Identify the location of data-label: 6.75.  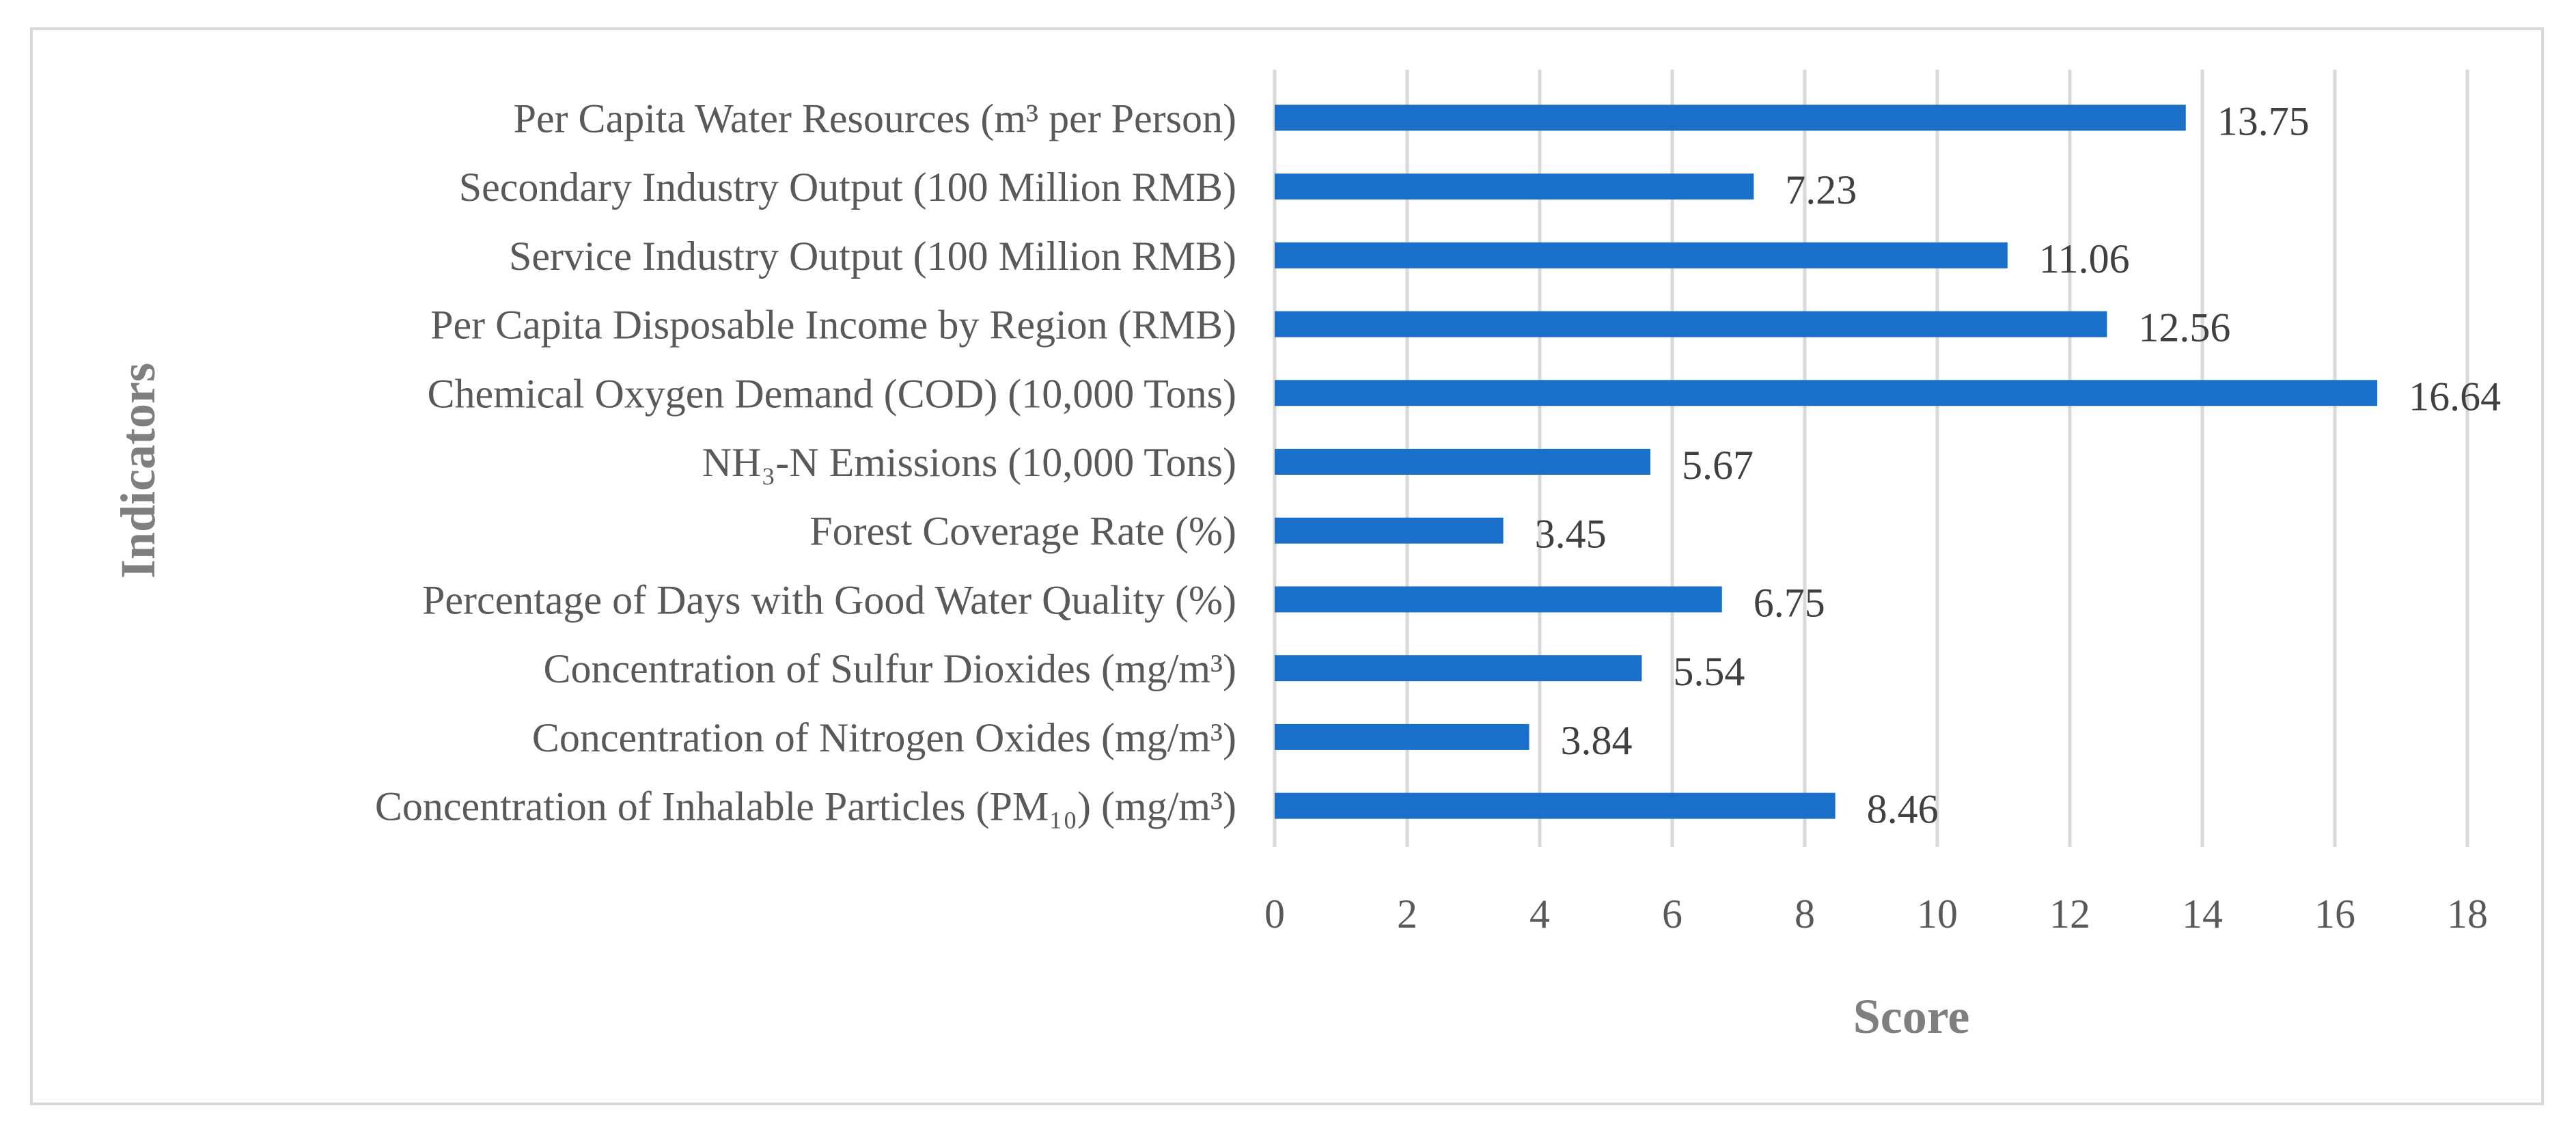
(1789, 602).